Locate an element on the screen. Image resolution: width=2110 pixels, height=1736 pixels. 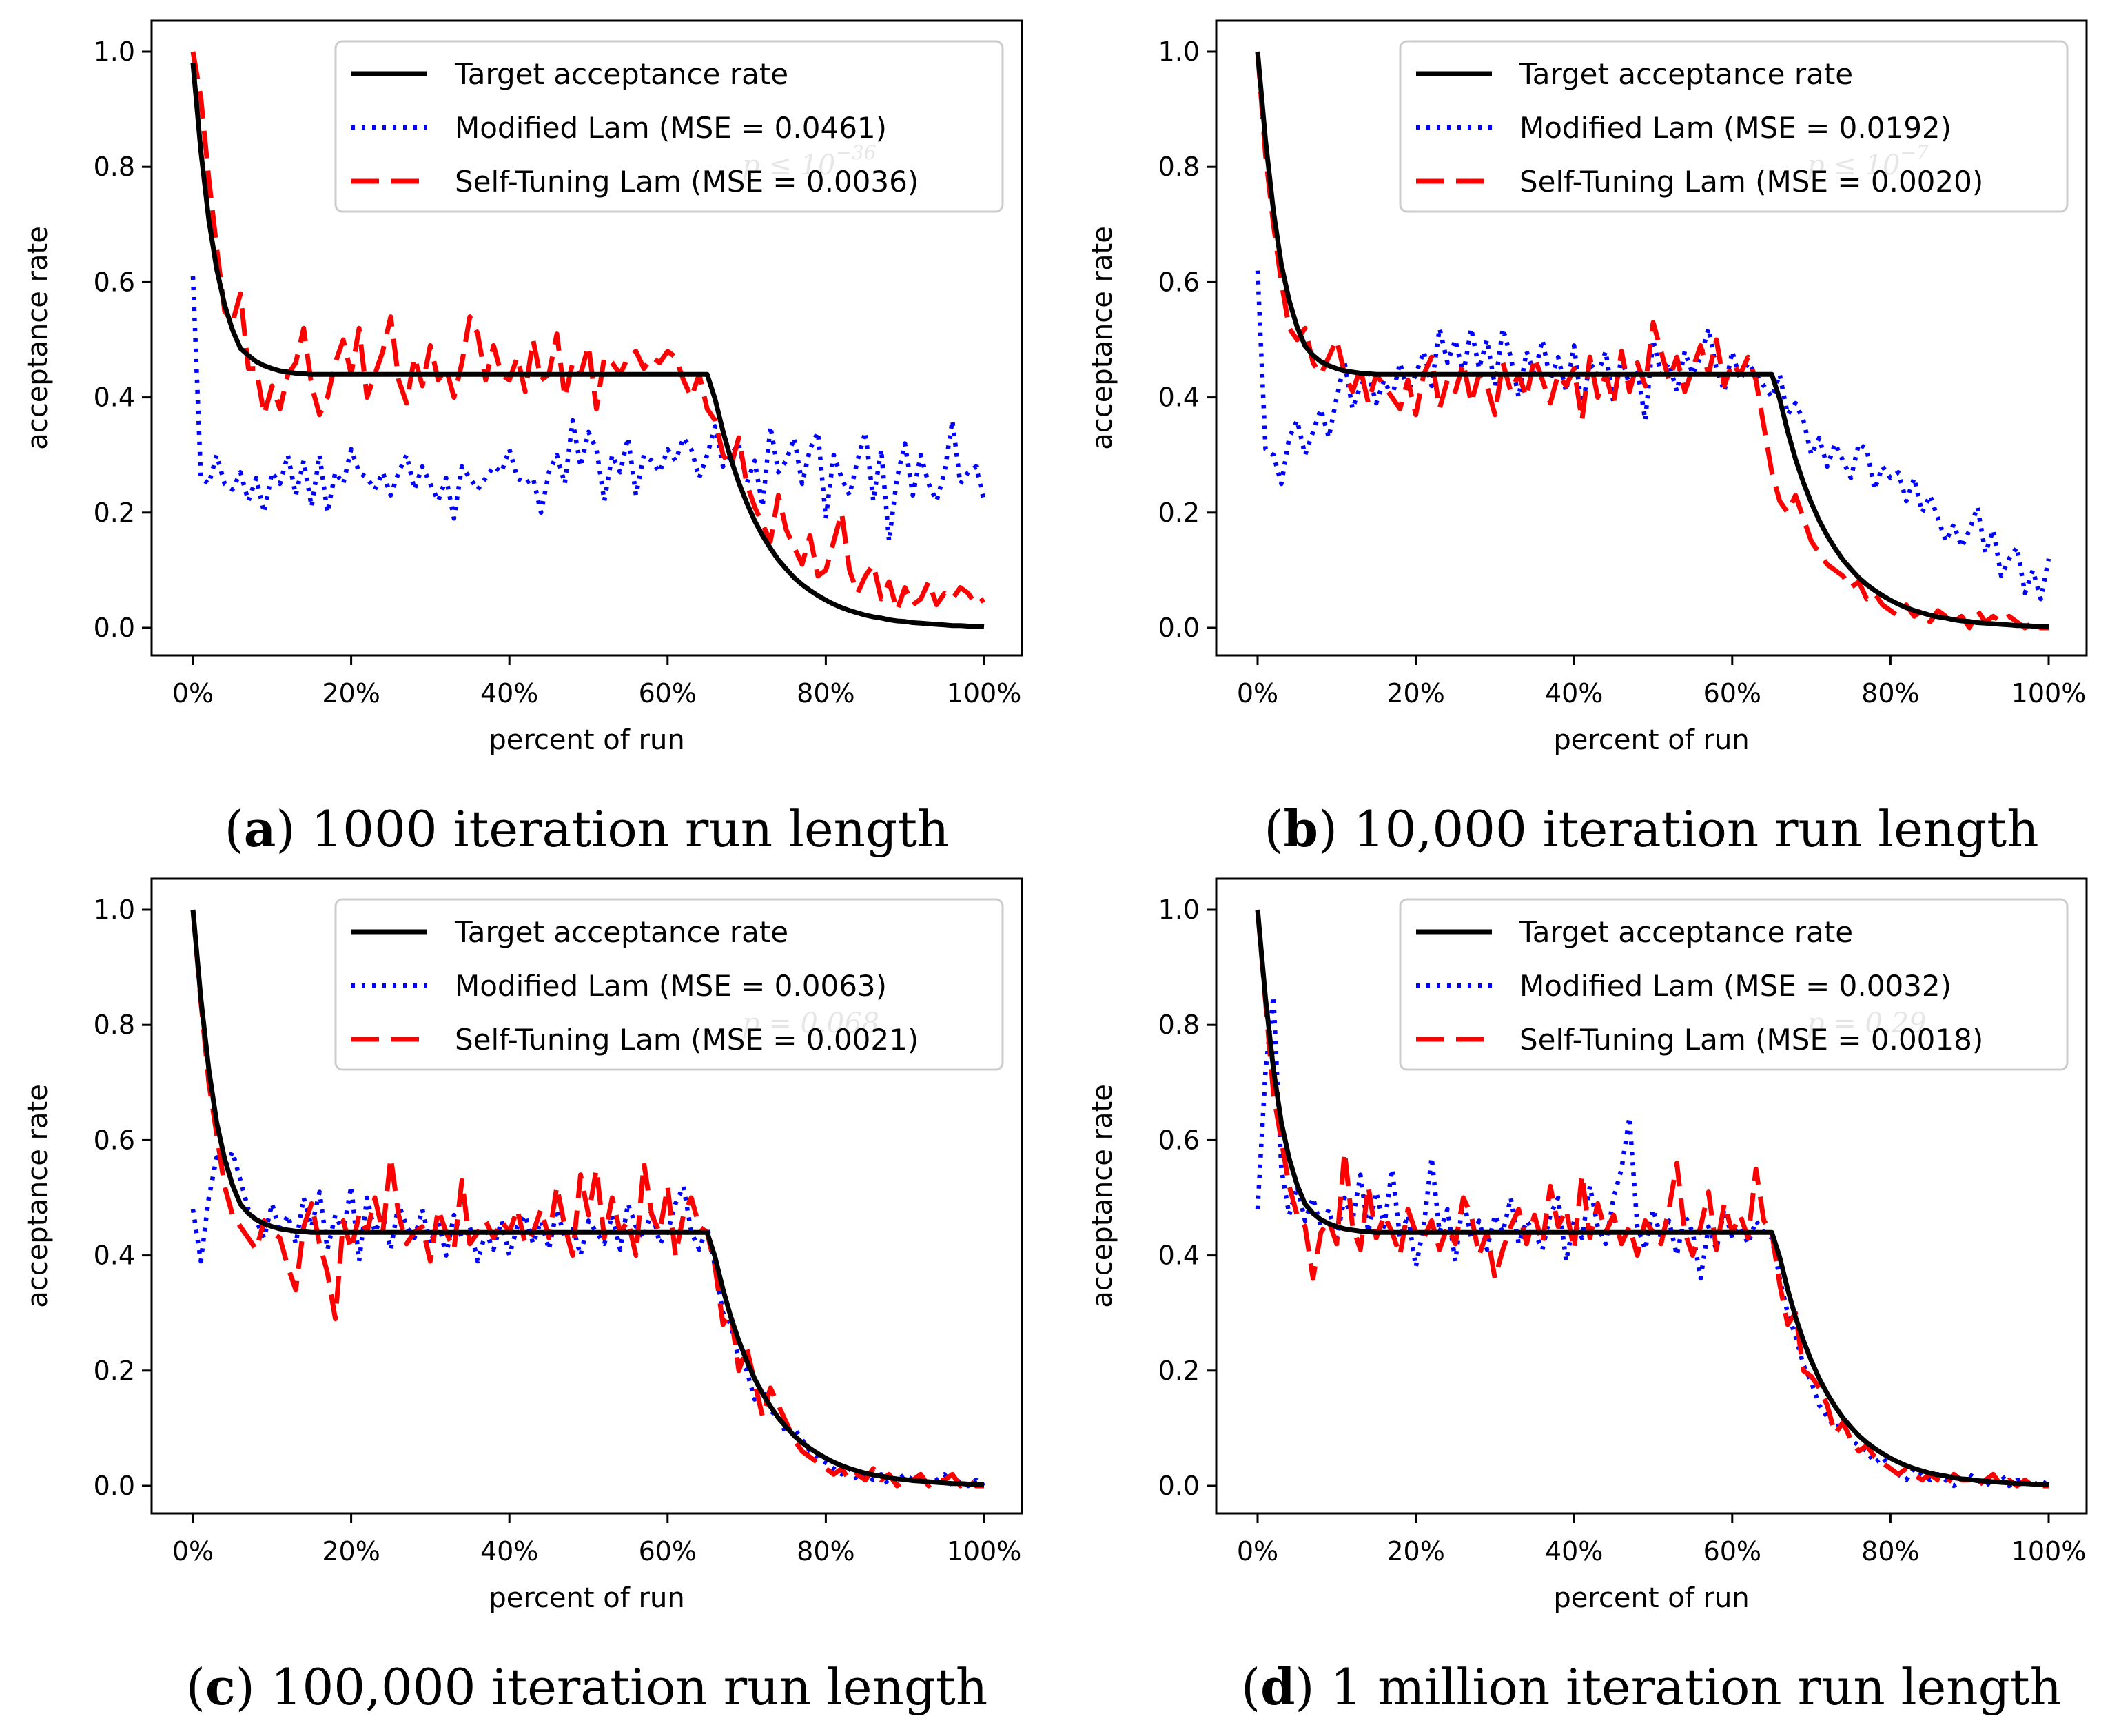
panel-caption: (d) 1 million iteration run length is located at coordinates (1651, 1686).